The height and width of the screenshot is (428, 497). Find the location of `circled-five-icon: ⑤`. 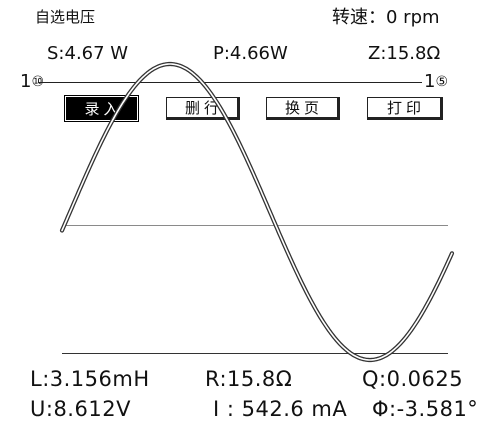

circled-five-icon: ⑤ is located at coordinates (442, 82).